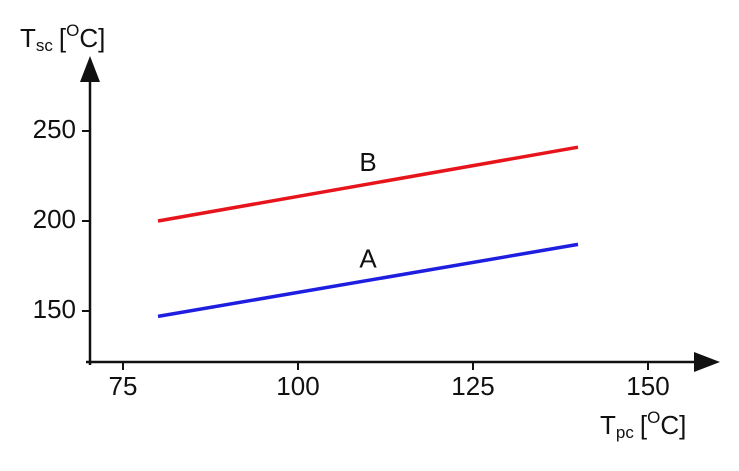  Describe the element at coordinates (472, 386) in the screenshot. I see `x-tick-label: 125` at that location.